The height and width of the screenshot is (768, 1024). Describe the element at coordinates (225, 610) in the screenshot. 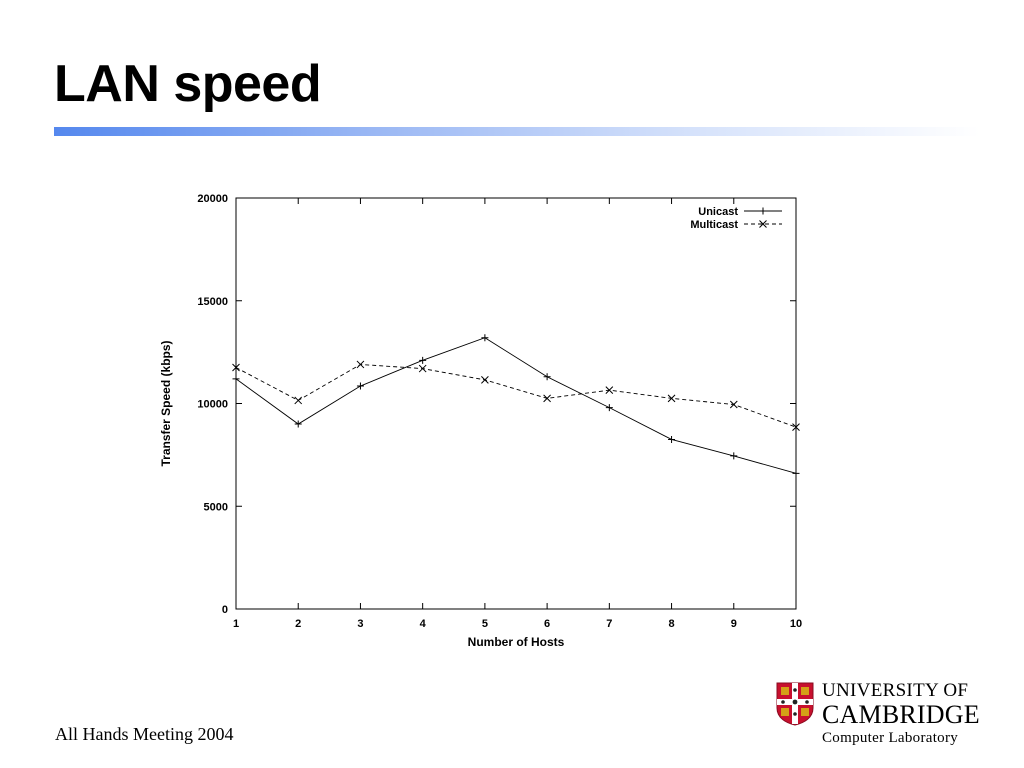

I see `y-tick-label: 0` at that location.